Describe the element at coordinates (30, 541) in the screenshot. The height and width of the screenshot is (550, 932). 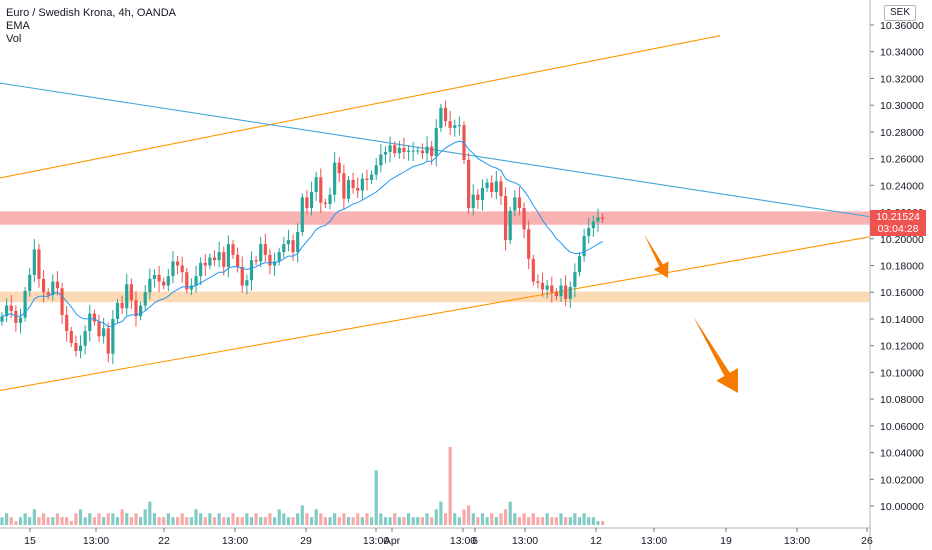
I see `x-tick-label: 15` at that location.